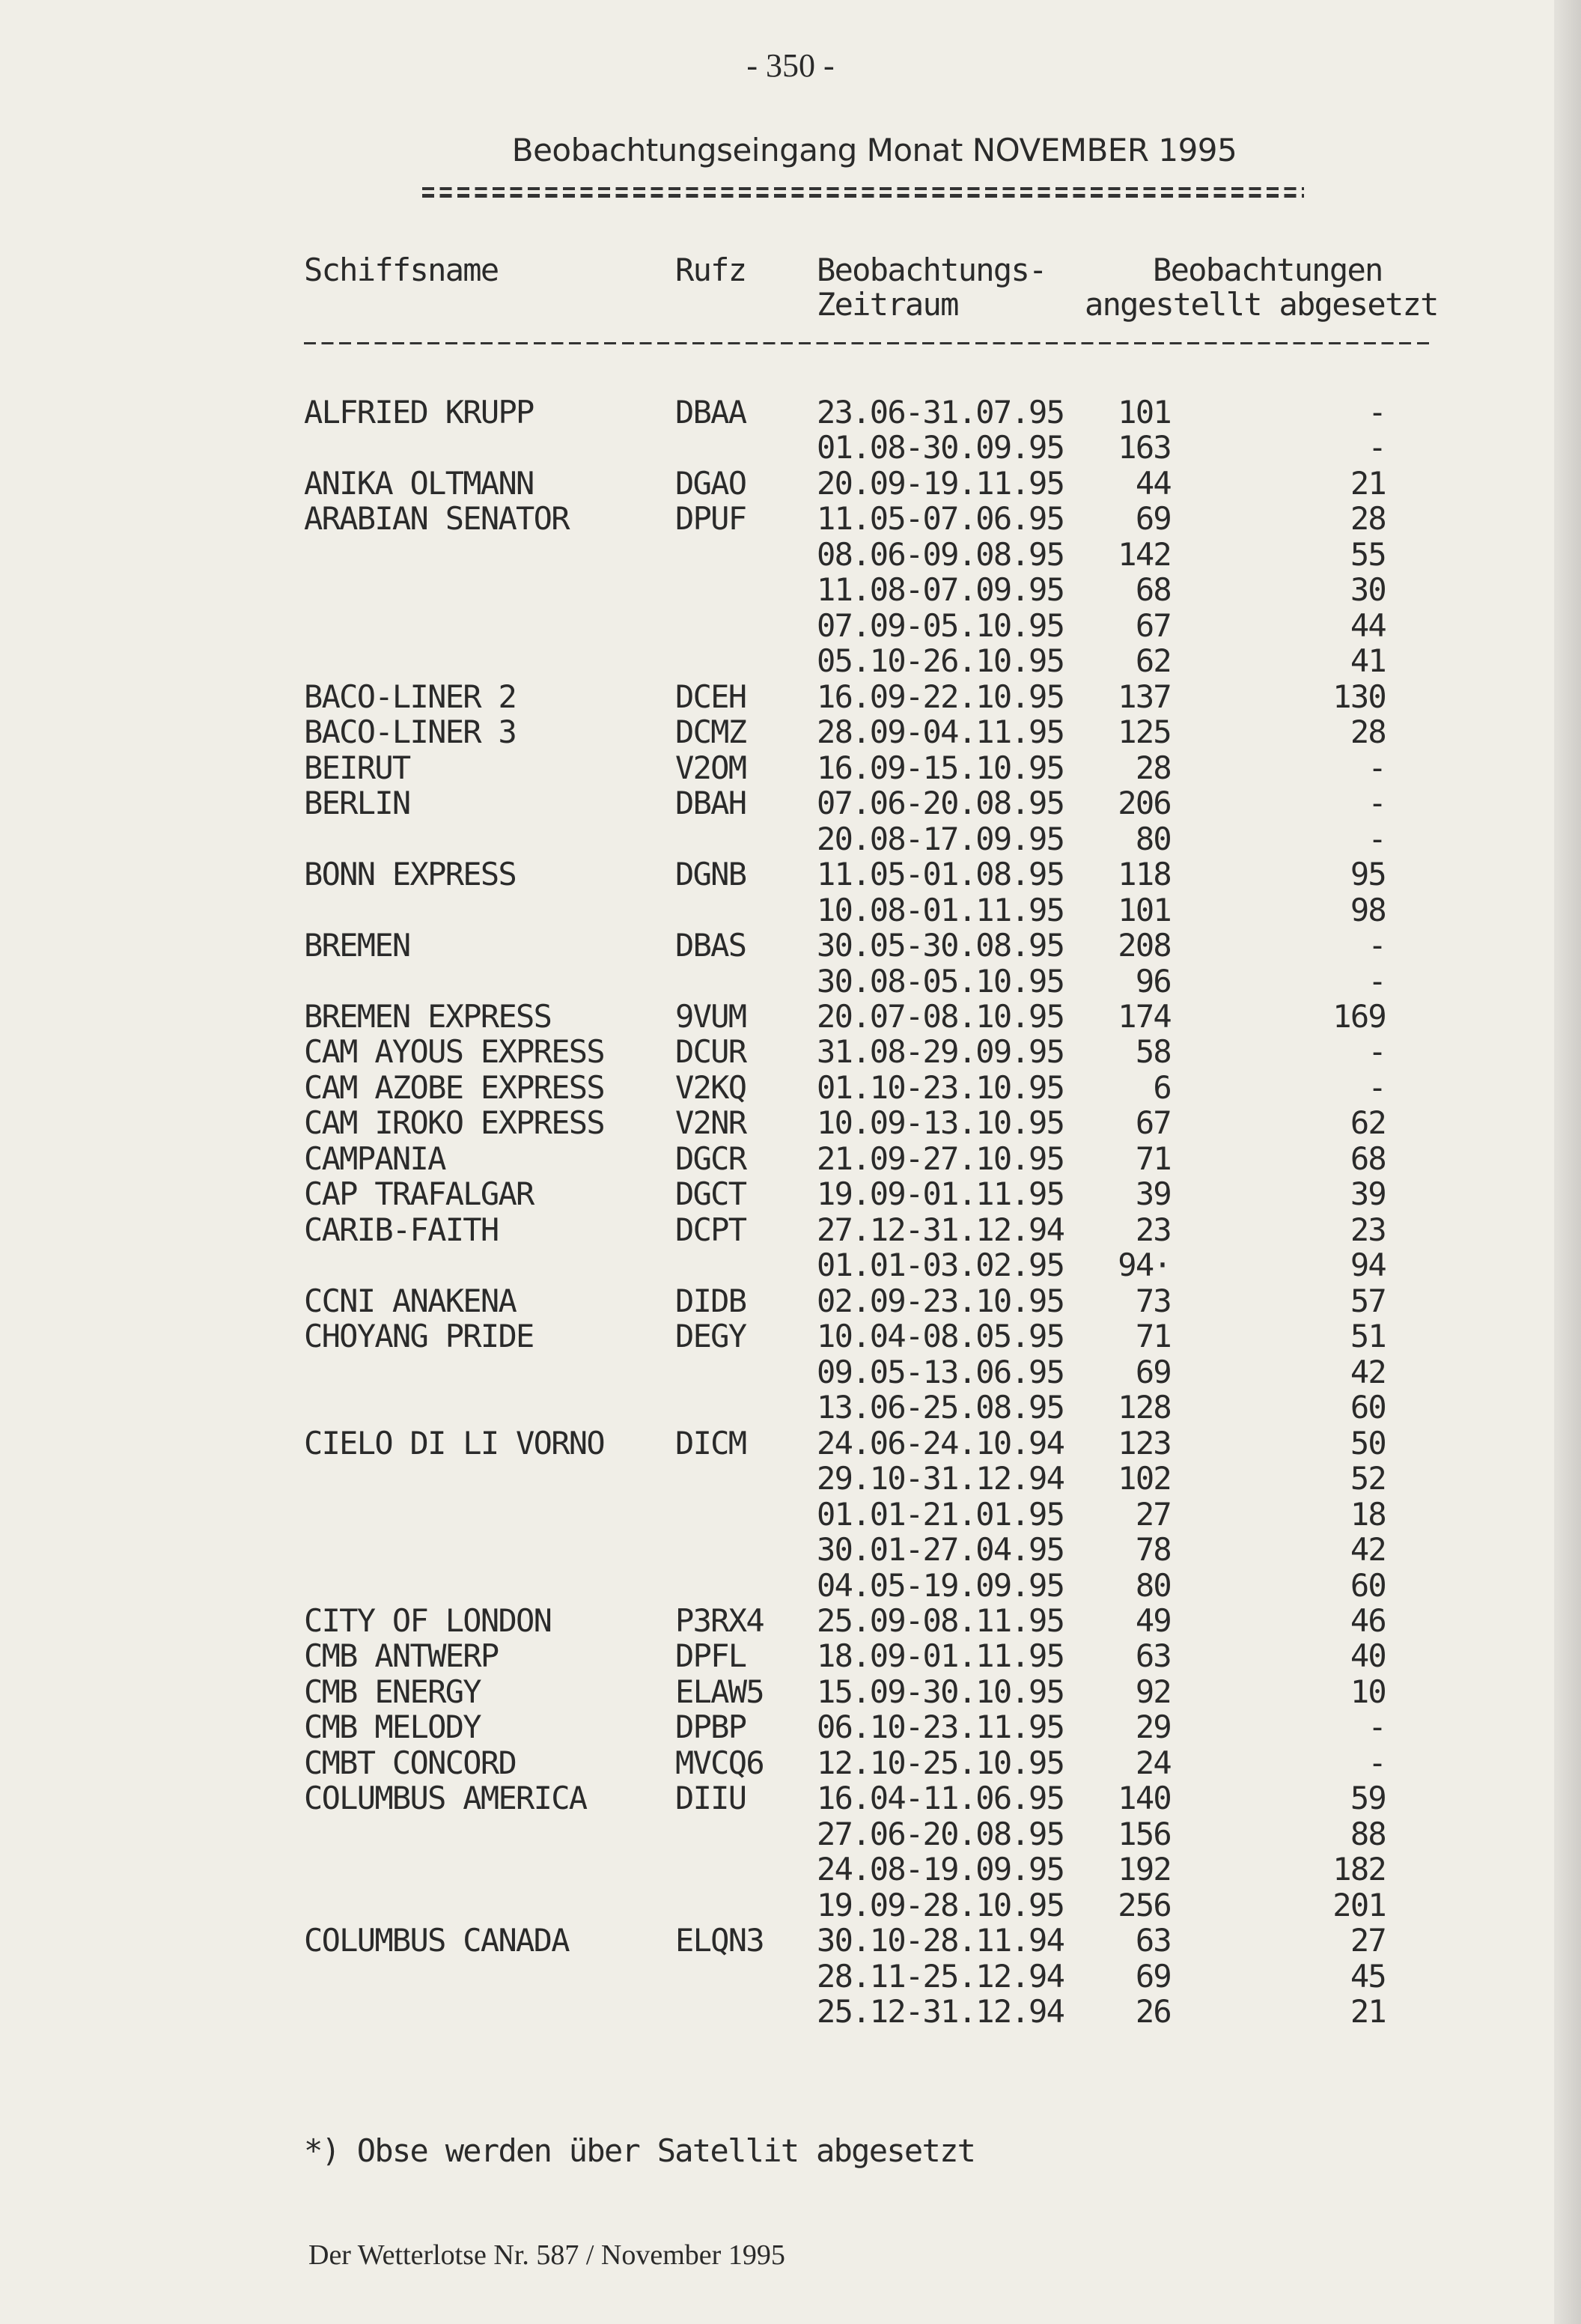 Image resolution: width=1581 pixels, height=2324 pixels. Describe the element at coordinates (419, 483) in the screenshot. I see `ship-name-cell: ANIKA OLTMANN` at that location.